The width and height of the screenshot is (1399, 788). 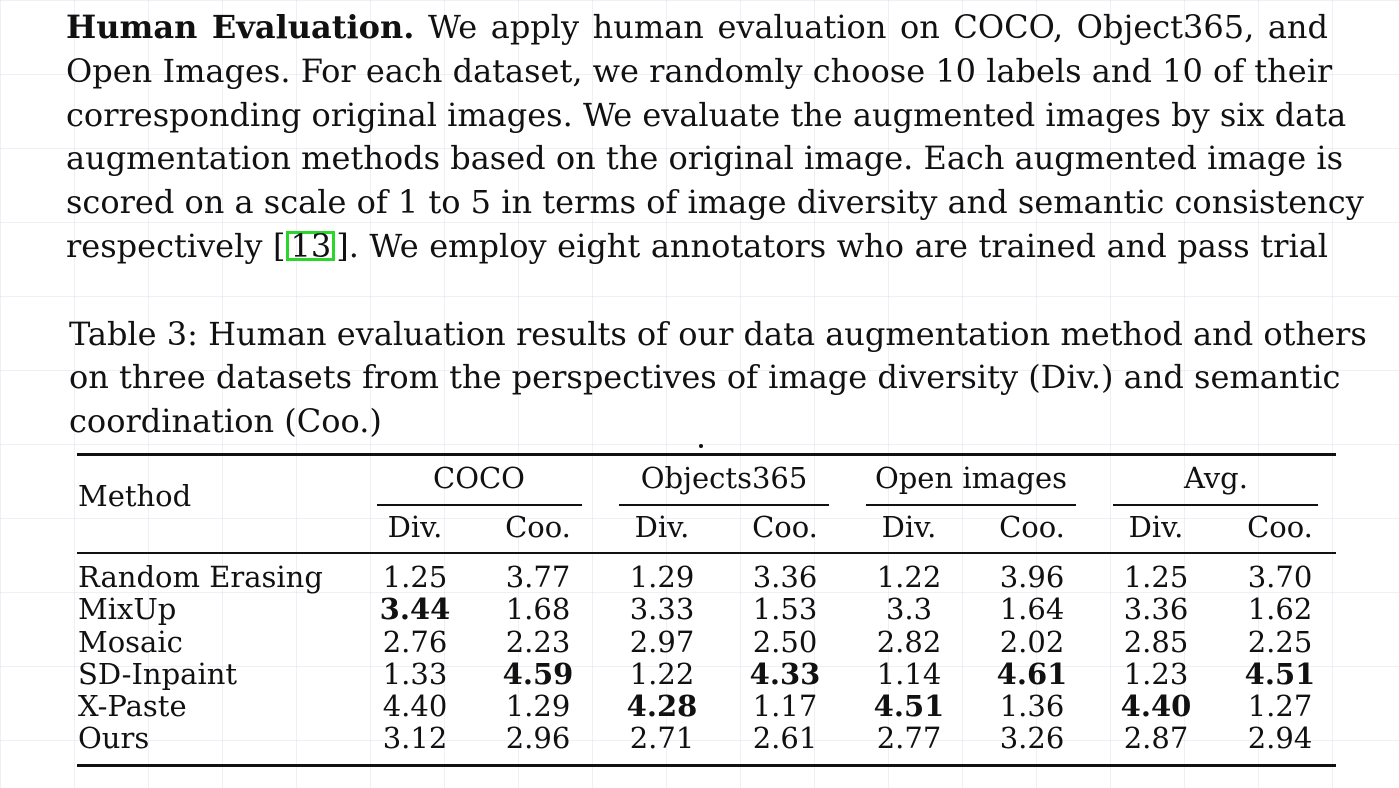 What do you see at coordinates (724, 478) in the screenshot?
I see `group-header: Objects365` at bounding box center [724, 478].